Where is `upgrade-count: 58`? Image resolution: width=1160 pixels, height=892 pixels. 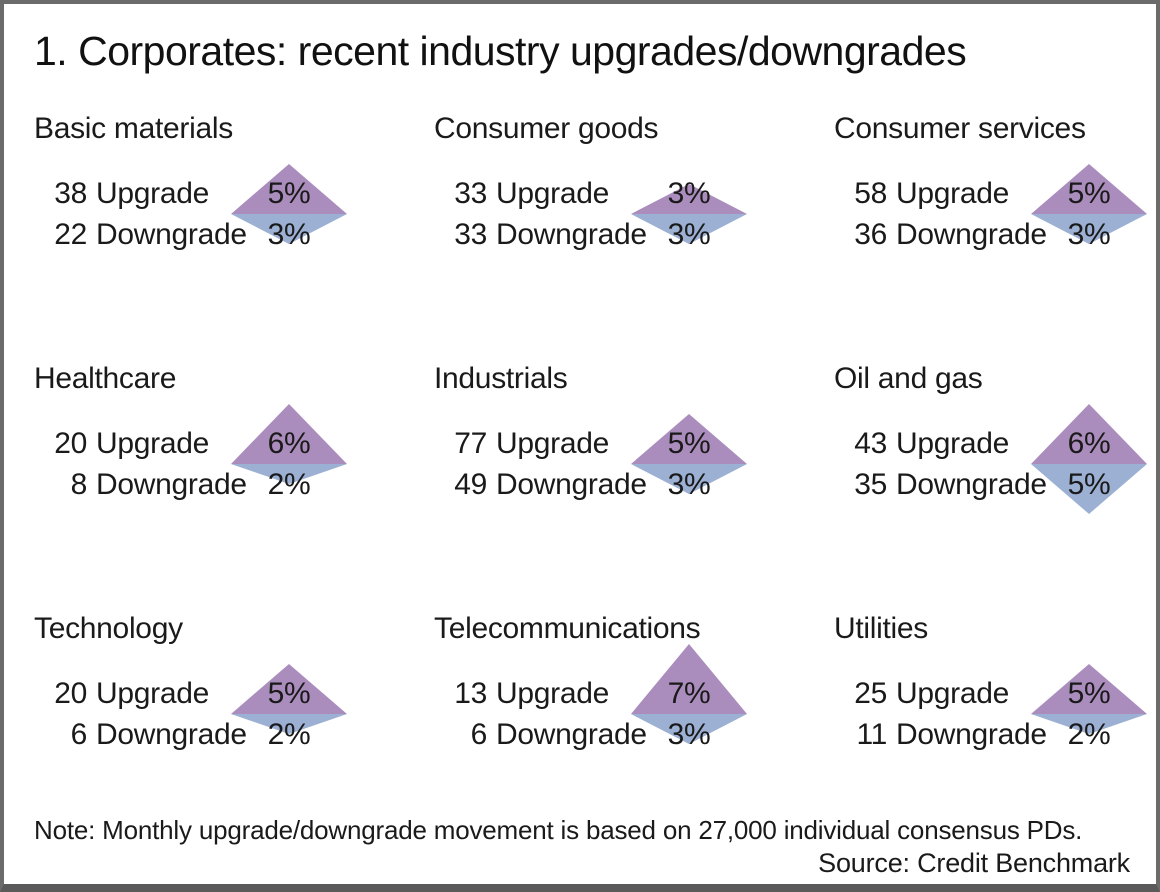 upgrade-count: 58 is located at coordinates (870, 193).